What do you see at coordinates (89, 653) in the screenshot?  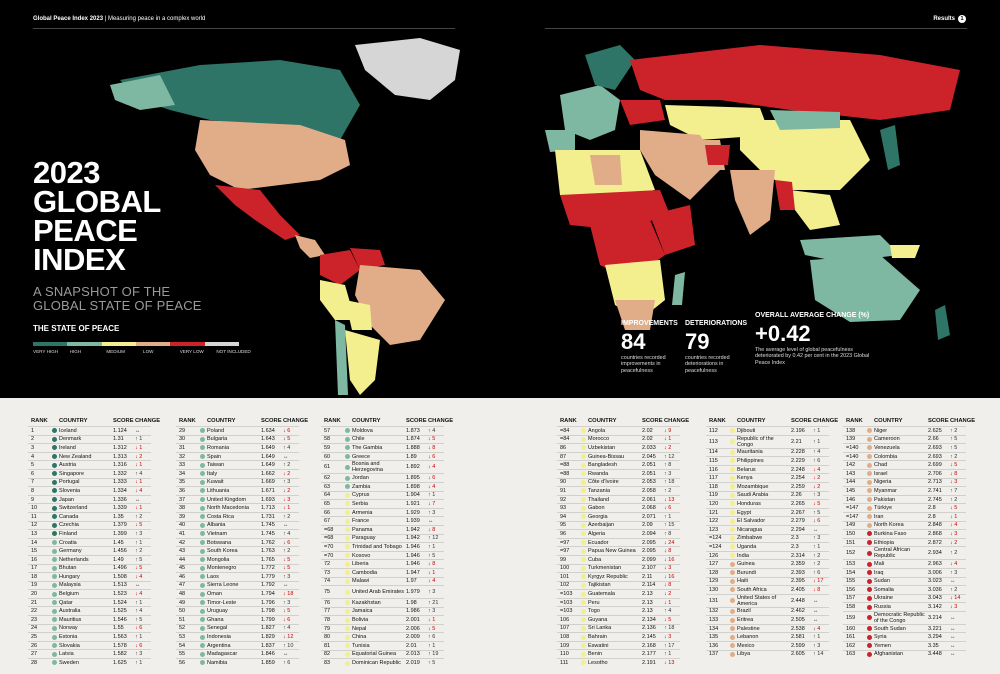 I see `table-row: 27 Latvia 1.582 ↑ 3` at bounding box center [89, 653].